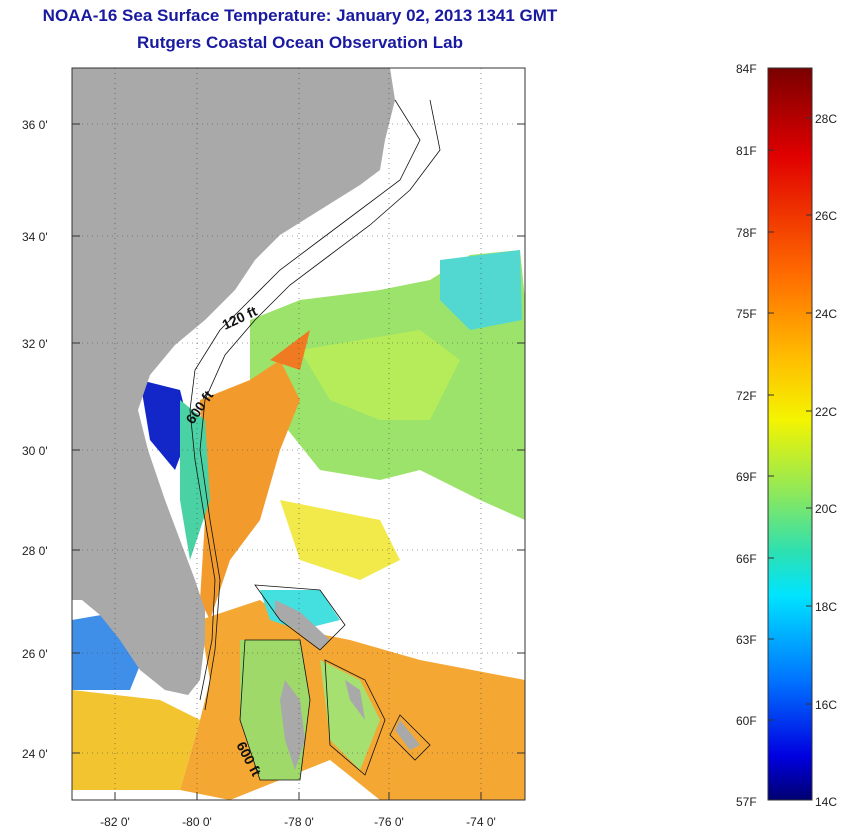 The width and height of the screenshot is (849, 832). What do you see at coordinates (746, 396) in the screenshot?
I see `colorbar-f-label: 72F` at bounding box center [746, 396].